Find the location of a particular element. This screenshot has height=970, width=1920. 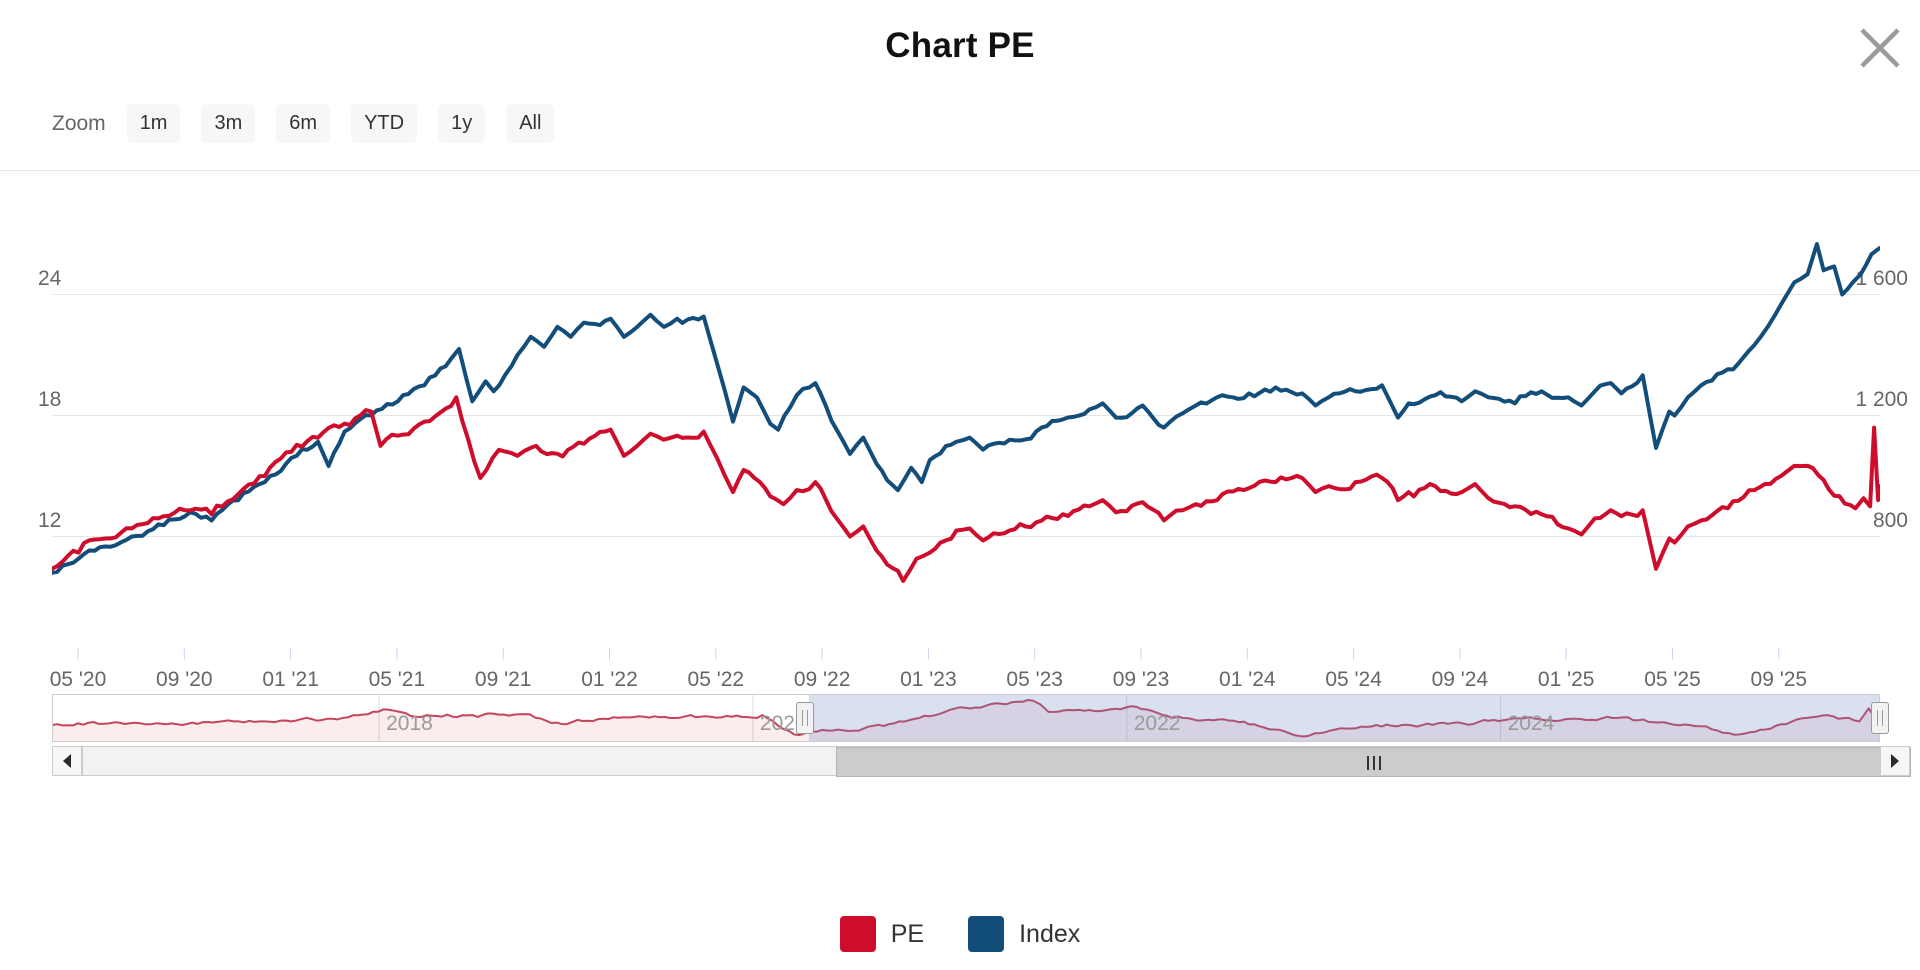

navigator-right-handle is located at coordinates (1880, 718).